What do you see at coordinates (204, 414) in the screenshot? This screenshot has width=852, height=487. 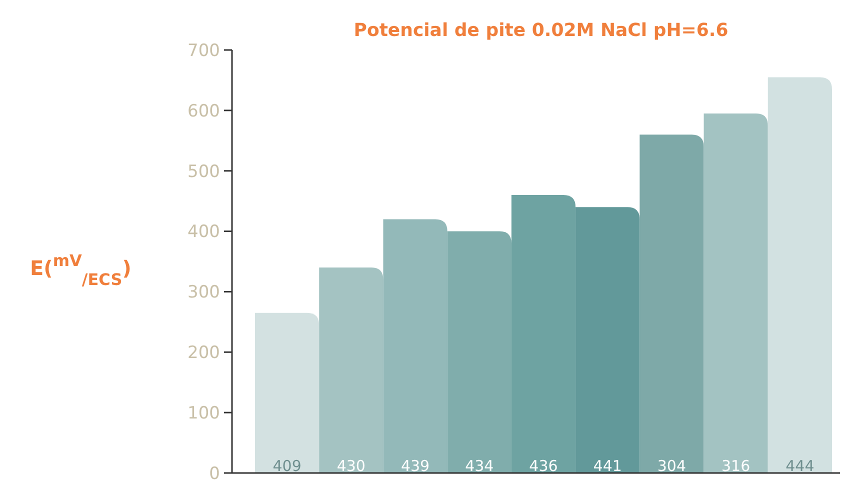 I see `y-tick-label: 100` at bounding box center [204, 414].